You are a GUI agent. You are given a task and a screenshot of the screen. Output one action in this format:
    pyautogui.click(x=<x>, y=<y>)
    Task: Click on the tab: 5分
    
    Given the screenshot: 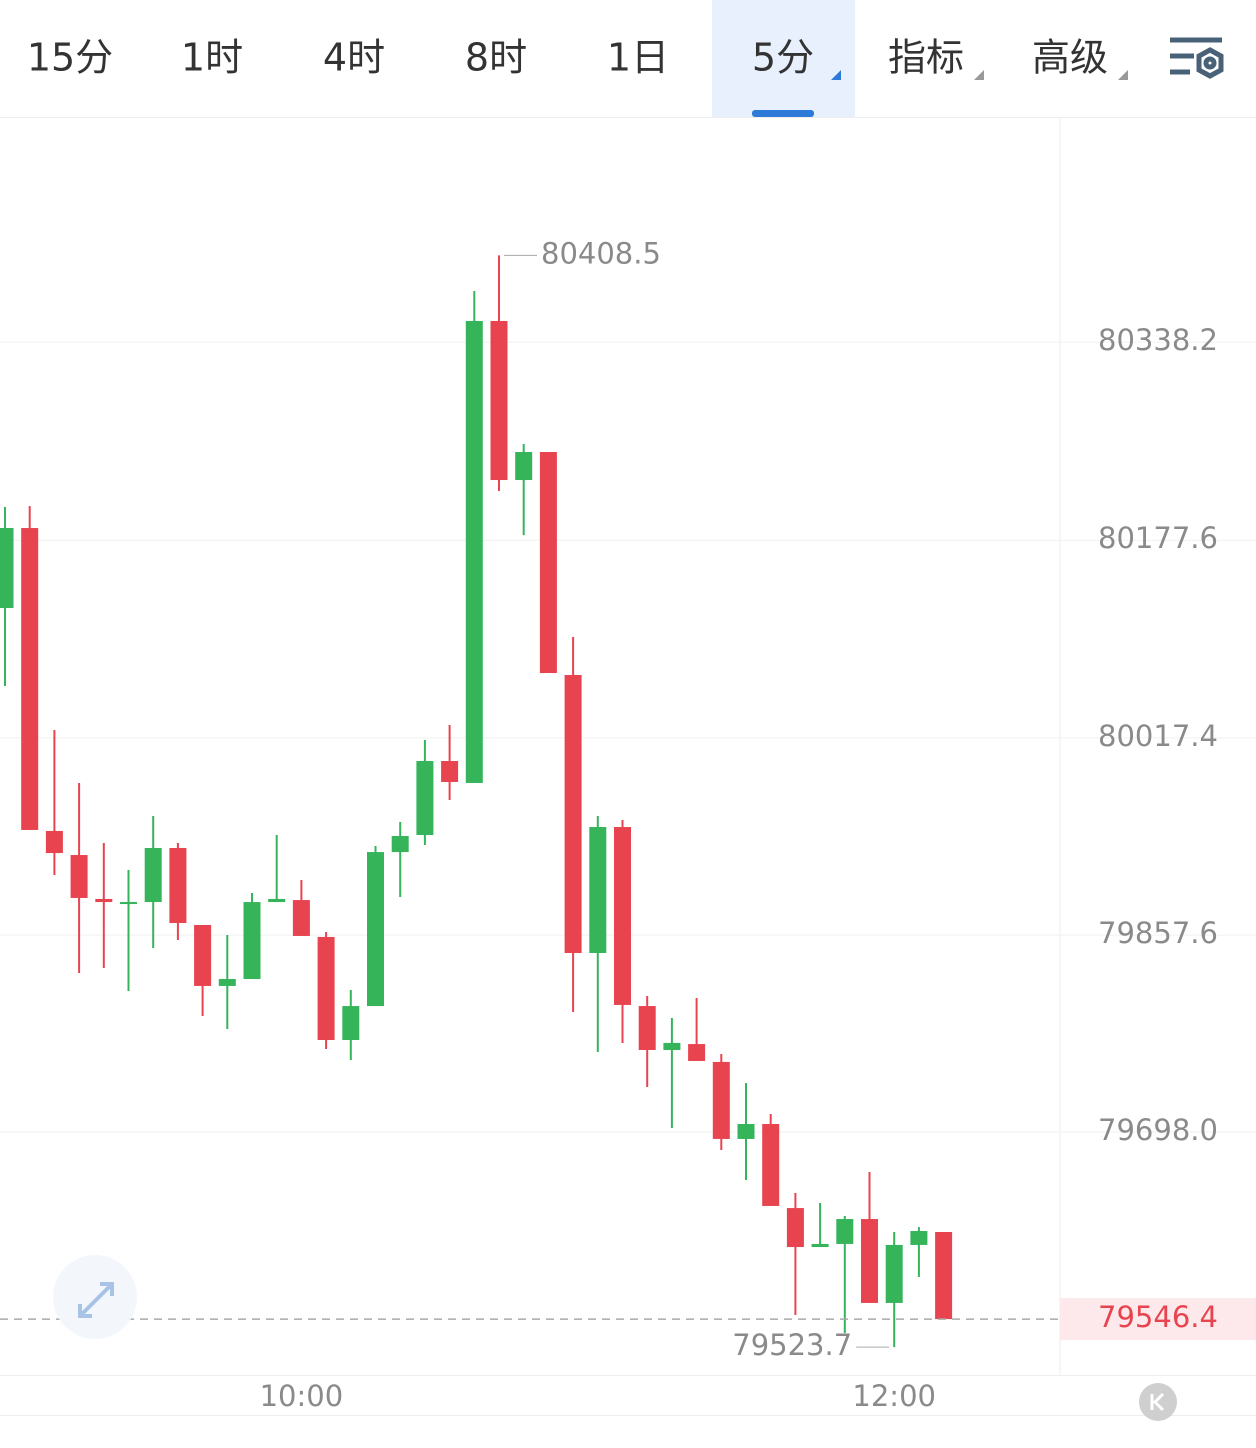 What is the action you would take?
    pyautogui.click(x=783, y=58)
    